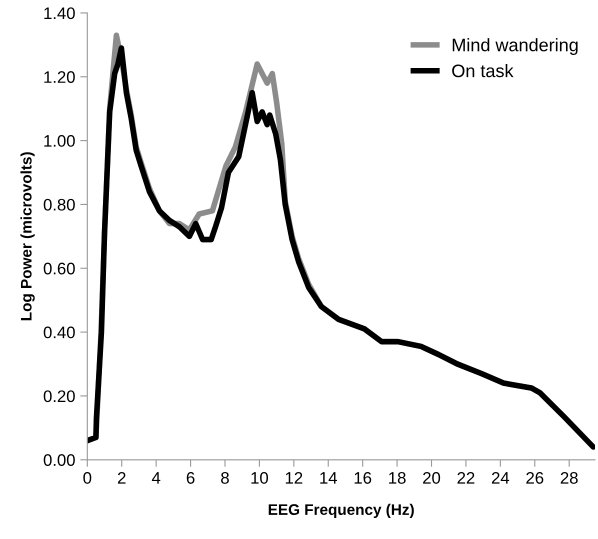 Image resolution: width=598 pixels, height=539 pixels. Describe the element at coordinates (294, 478) in the screenshot. I see `x-tick-label: 12` at that location.